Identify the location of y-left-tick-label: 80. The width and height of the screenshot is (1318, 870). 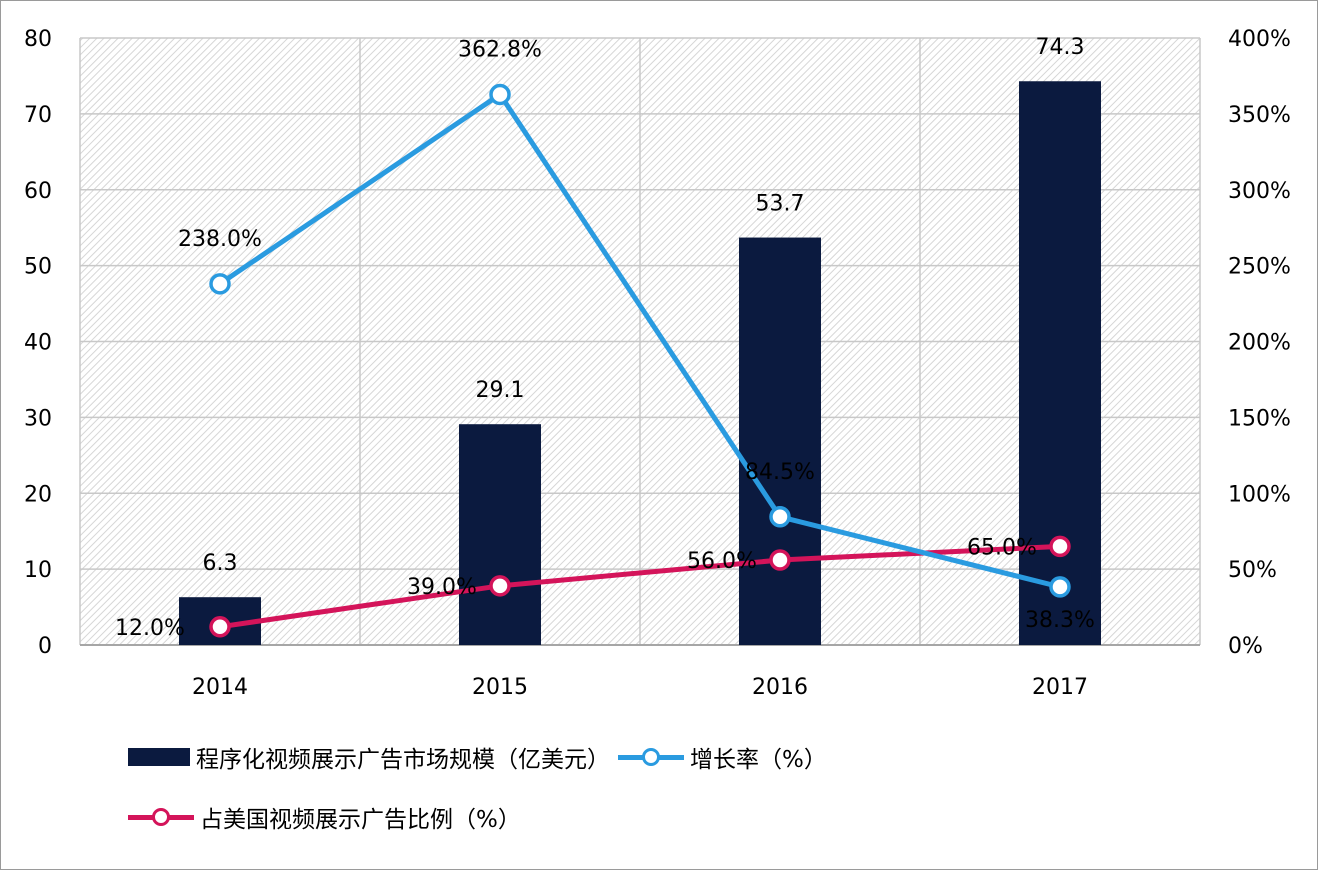
(38, 39).